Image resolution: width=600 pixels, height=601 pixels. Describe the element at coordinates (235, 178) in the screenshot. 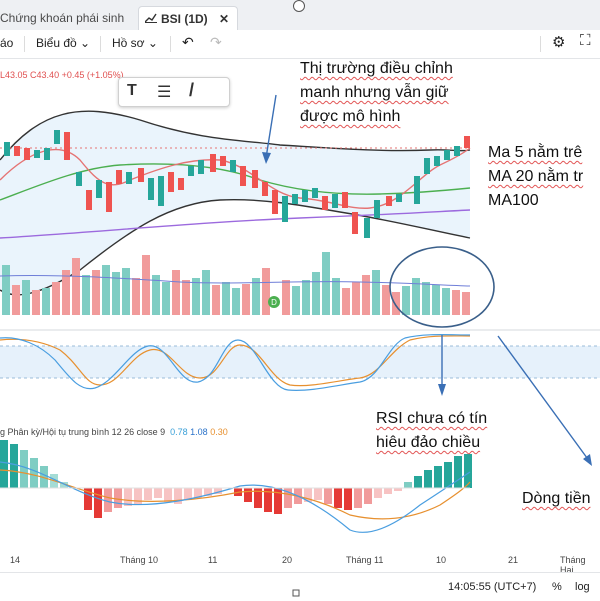

I see `ma5-line` at that location.